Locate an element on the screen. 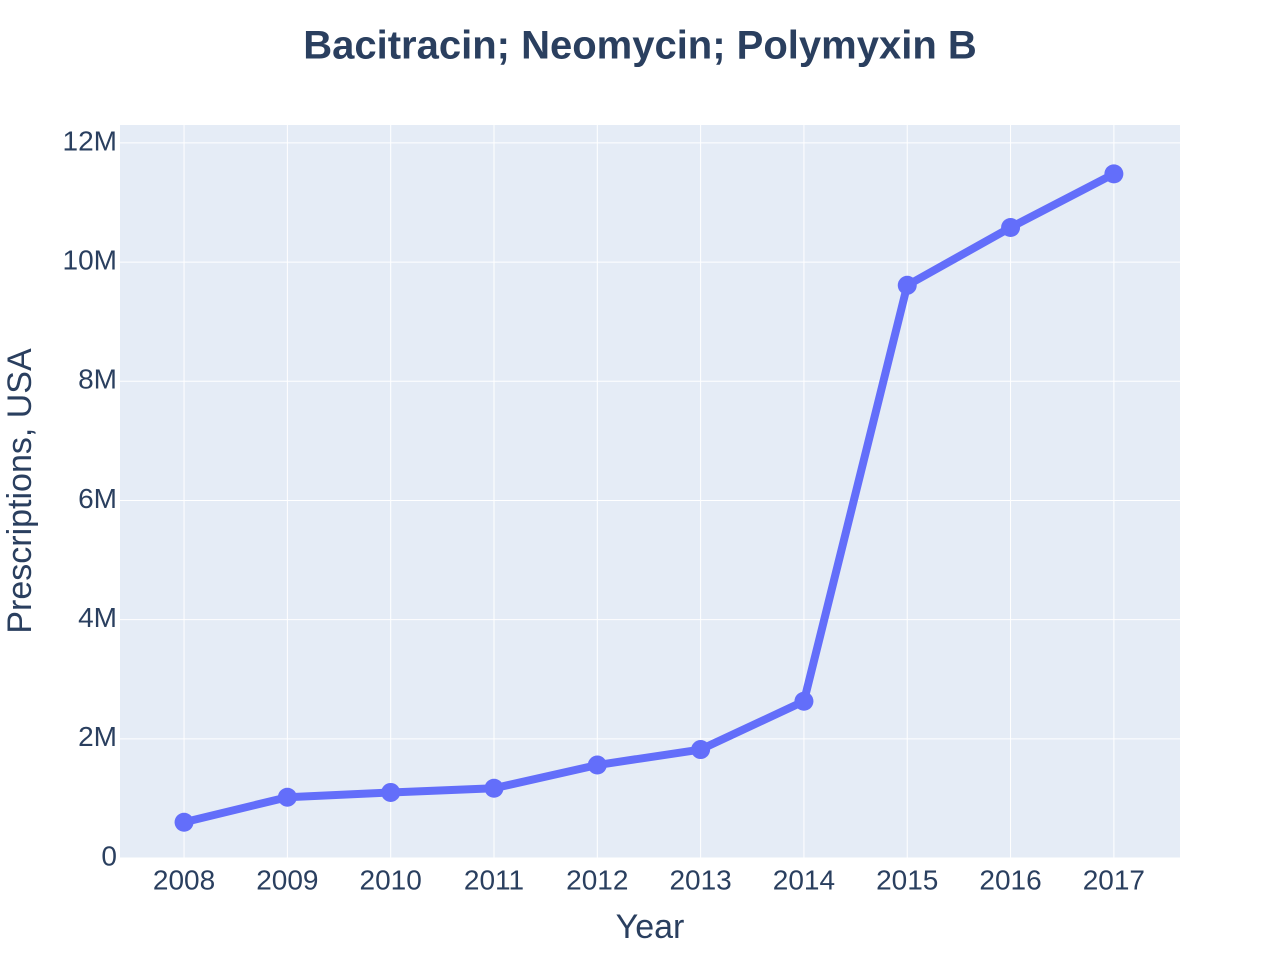 The height and width of the screenshot is (960, 1280). x-tick-label: 2008 is located at coordinates (184, 879).